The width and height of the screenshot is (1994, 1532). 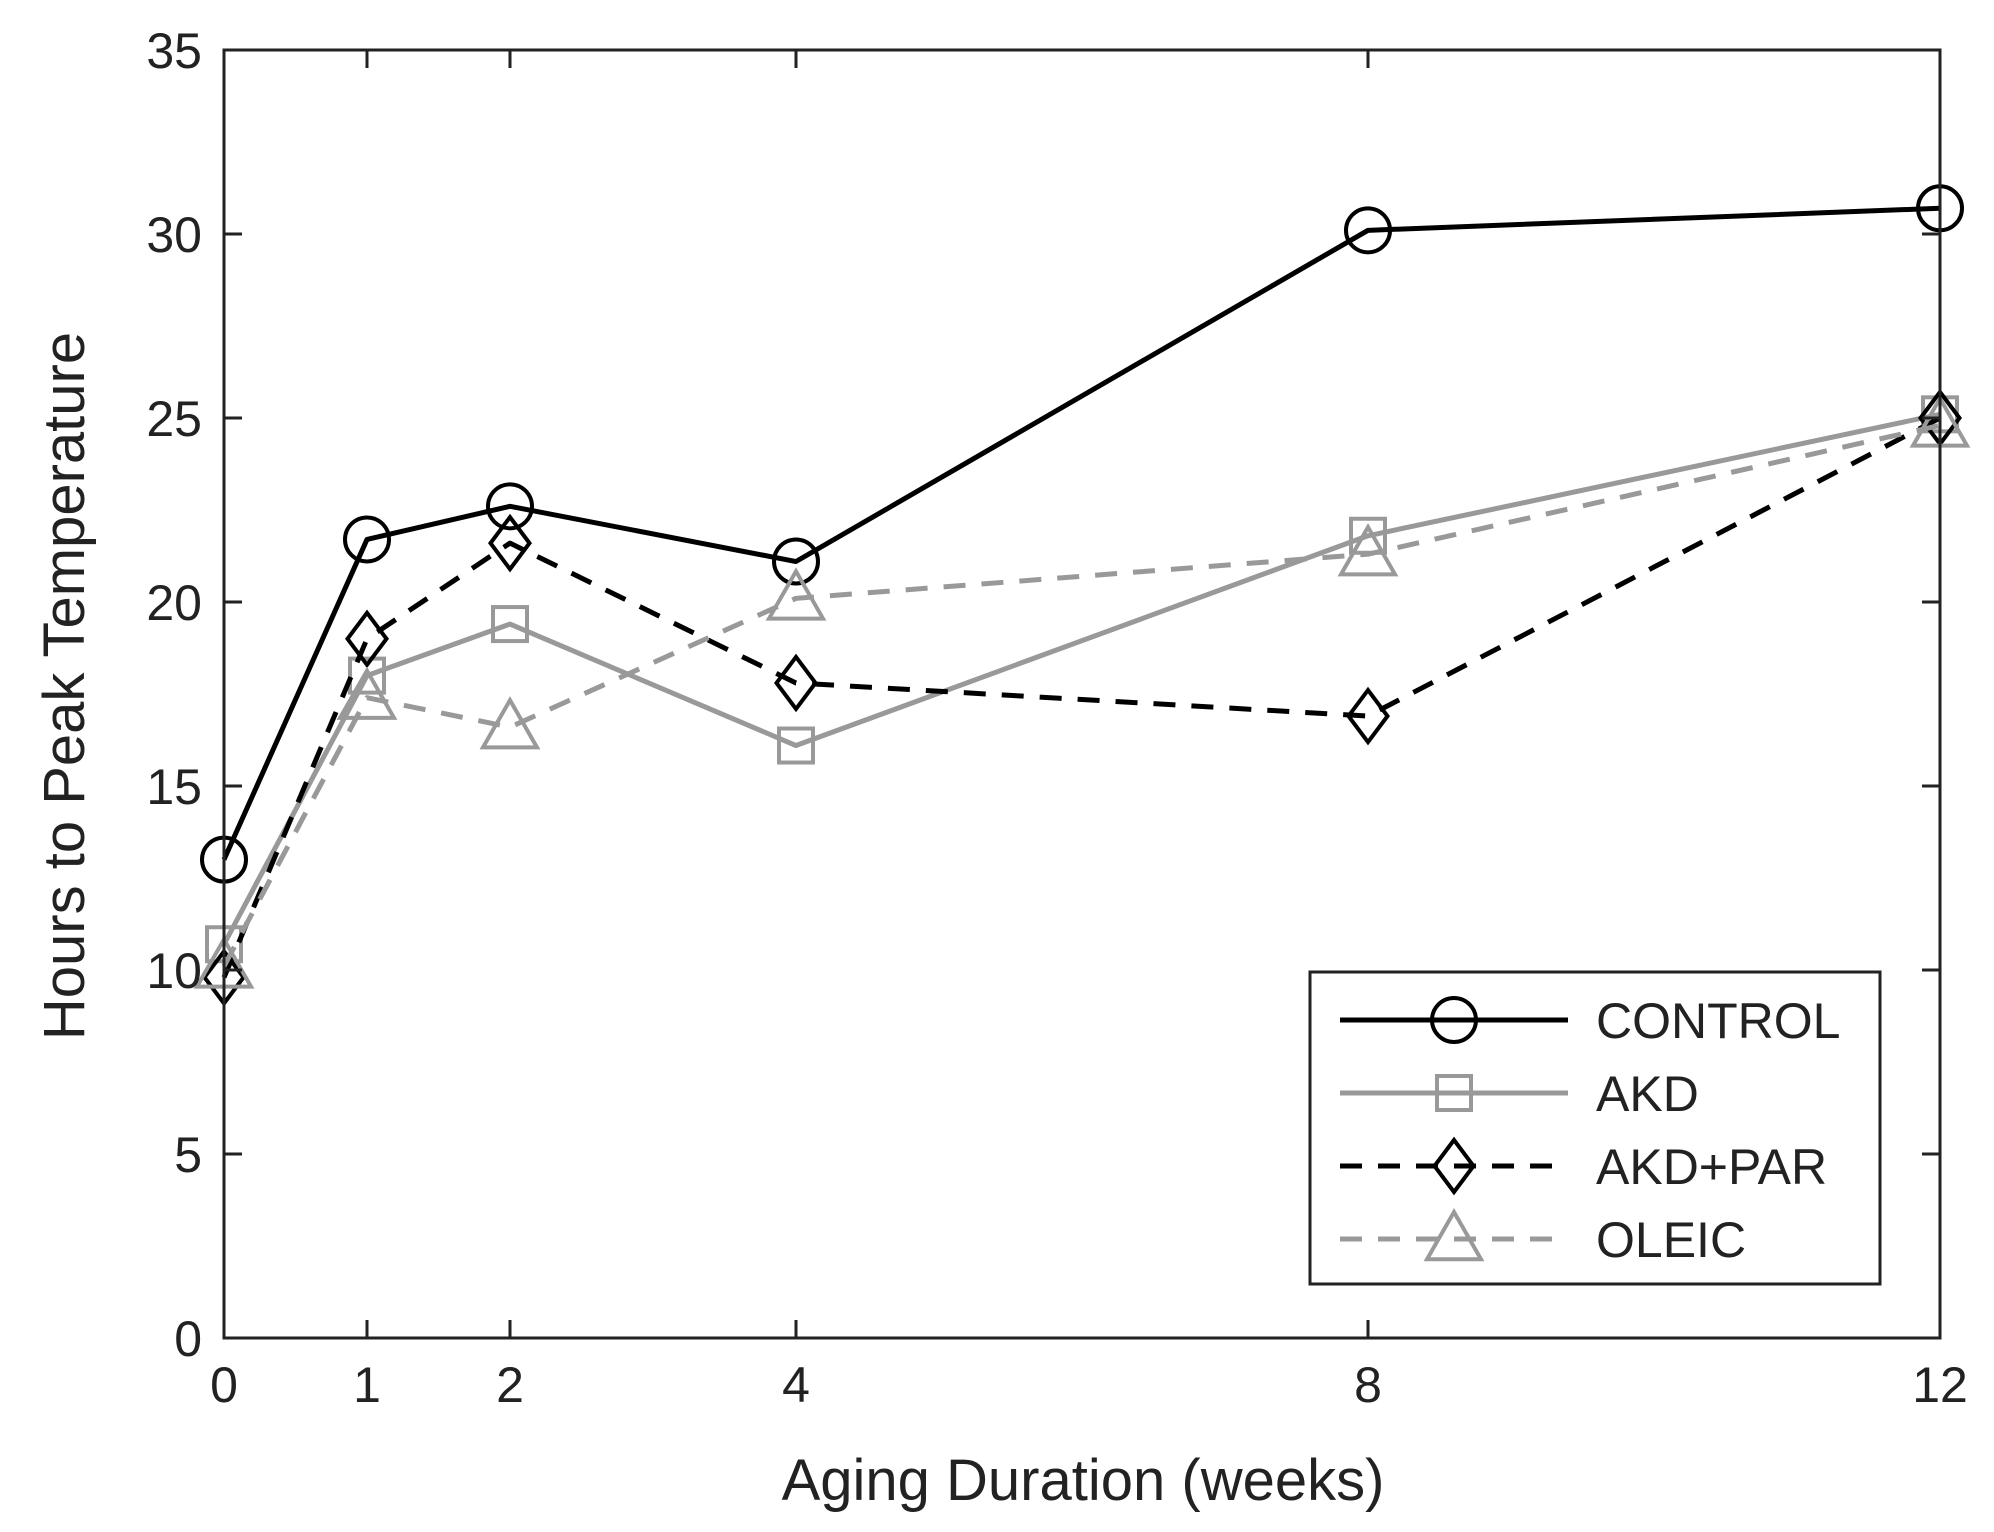 I want to click on legend-marker-oleic, so click(x=1454, y=1234).